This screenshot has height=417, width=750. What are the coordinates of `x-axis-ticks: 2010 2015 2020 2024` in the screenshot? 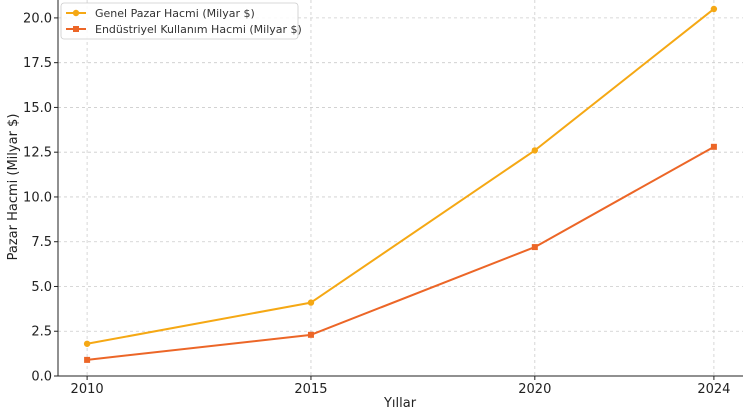 It's located at (400, 386).